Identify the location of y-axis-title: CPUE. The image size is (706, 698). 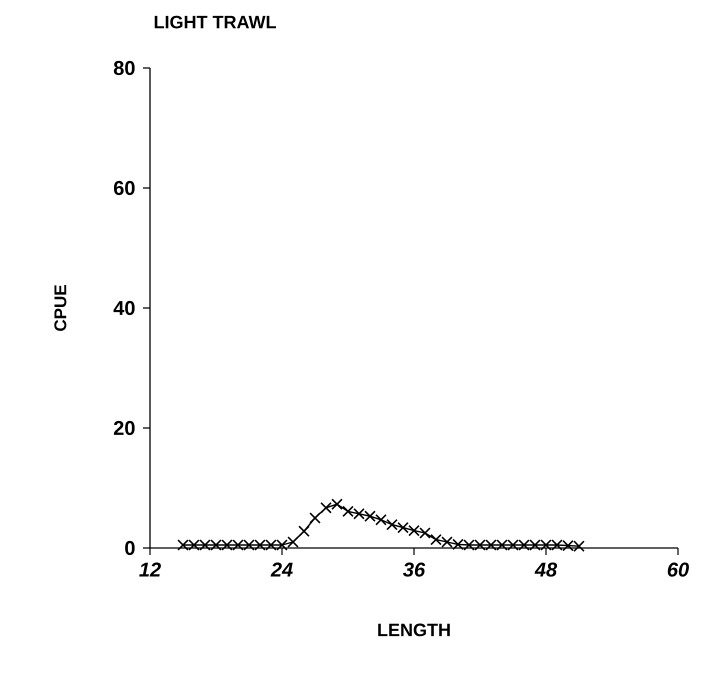
(60, 308).